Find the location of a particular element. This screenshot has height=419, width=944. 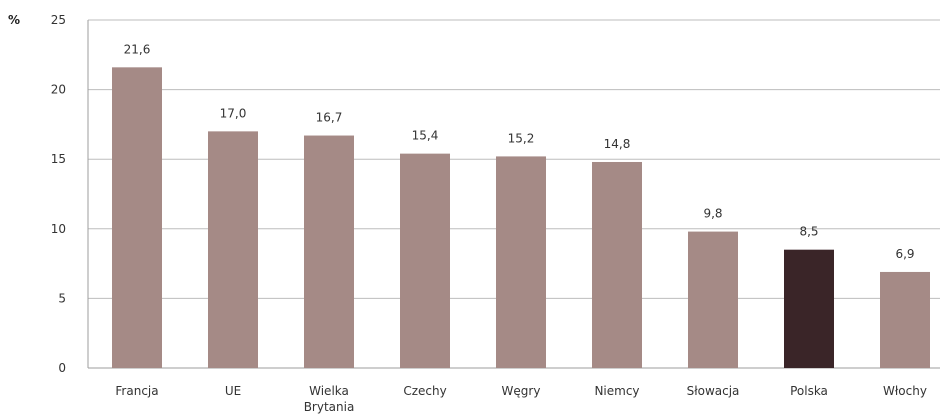

x-tick-label: Węgry is located at coordinates (521, 391).